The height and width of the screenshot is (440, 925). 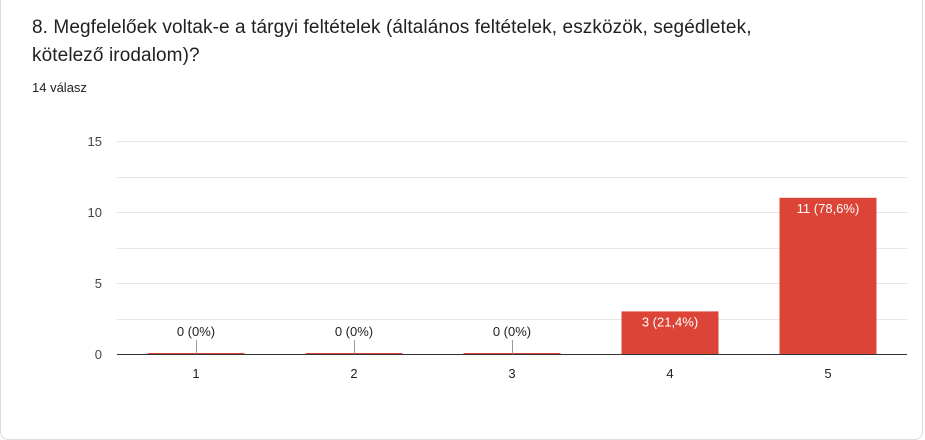 I want to click on x-tick-label: 4, so click(x=669, y=373).